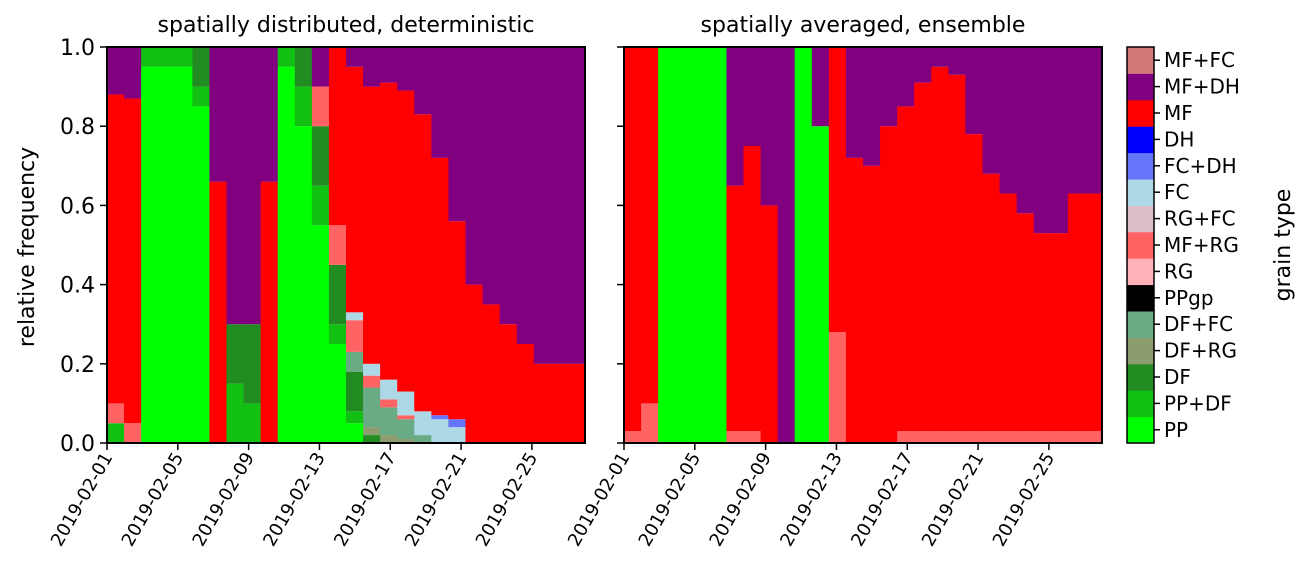  What do you see at coordinates (863, 25) in the screenshot?
I see `right-panel-title: spatially averaged, ensemble` at bounding box center [863, 25].